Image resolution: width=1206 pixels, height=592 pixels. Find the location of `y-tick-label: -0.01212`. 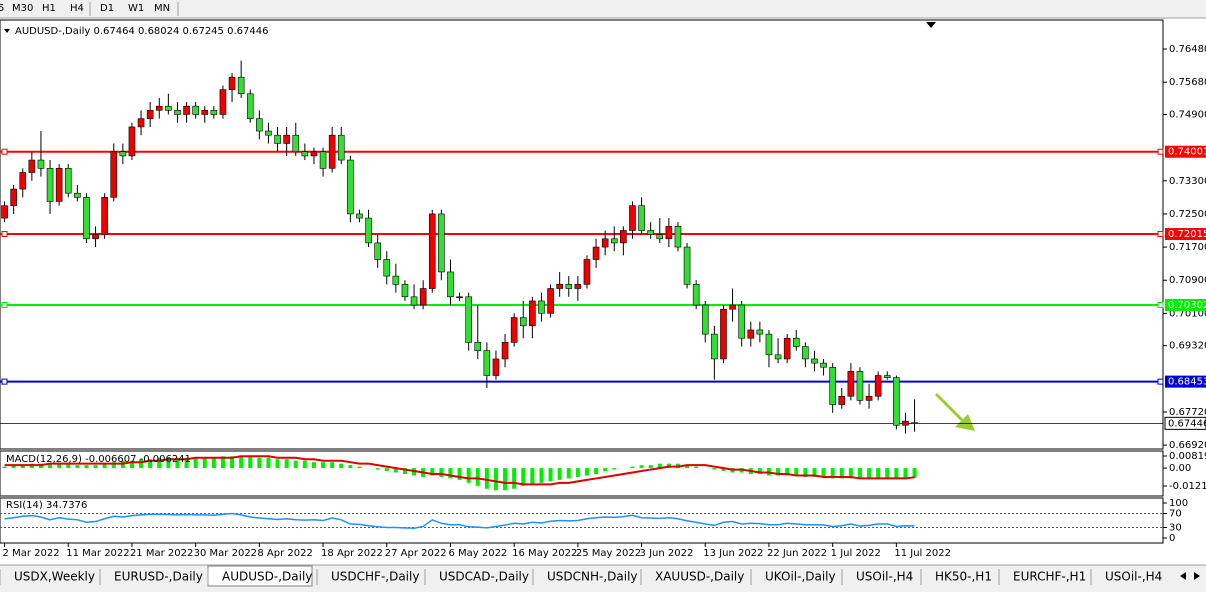

y-tick-label: -0.01212 is located at coordinates (1187, 486).